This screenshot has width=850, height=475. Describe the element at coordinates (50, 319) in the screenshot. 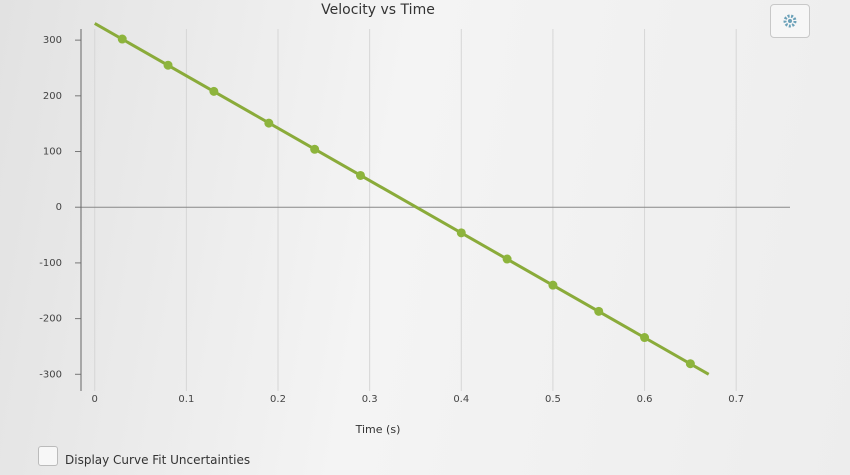

I see `y-tick-label: -200` at that location.